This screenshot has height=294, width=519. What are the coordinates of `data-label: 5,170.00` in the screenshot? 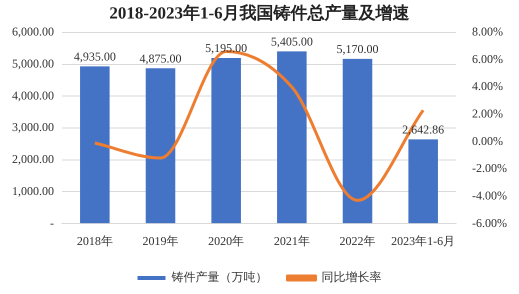 It's located at (357, 49).